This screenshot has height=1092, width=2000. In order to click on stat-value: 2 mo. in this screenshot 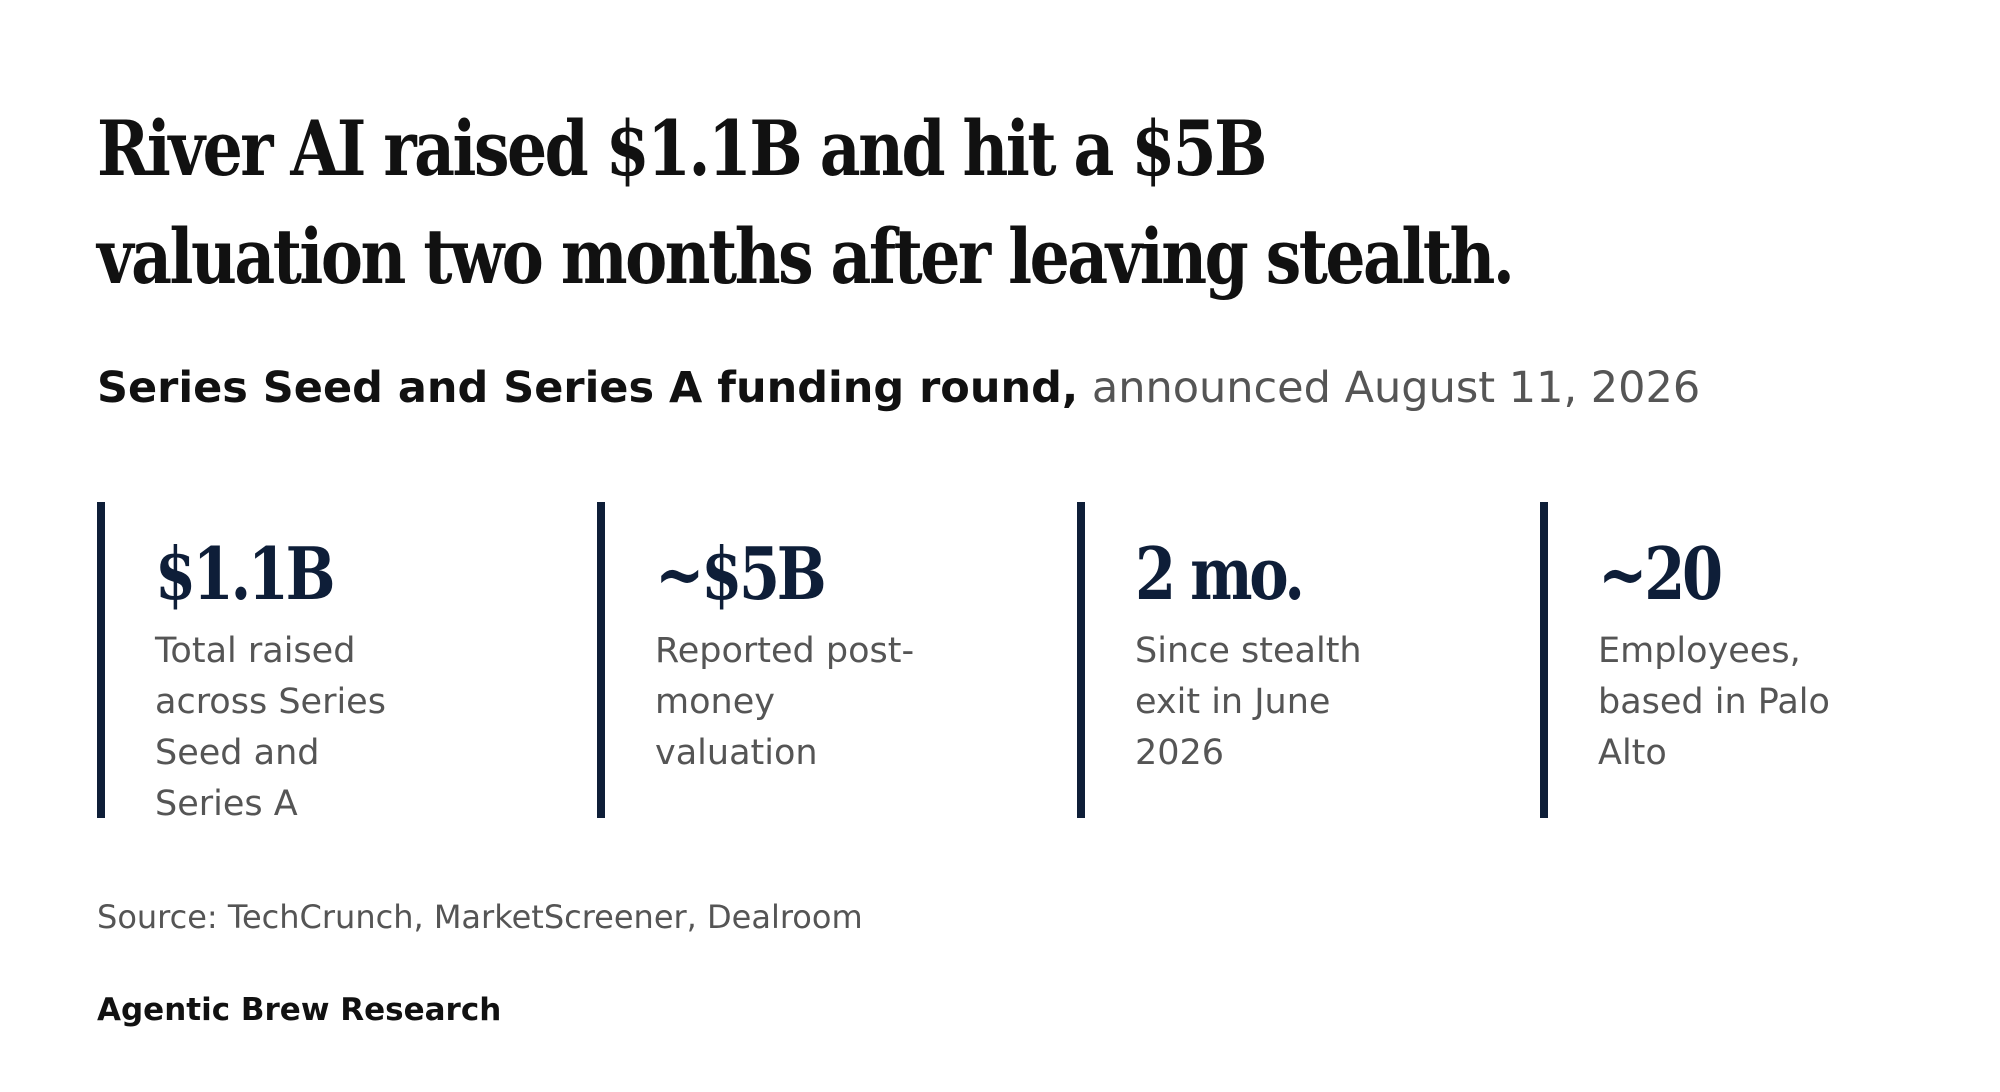, I will do `click(1220, 573)`.